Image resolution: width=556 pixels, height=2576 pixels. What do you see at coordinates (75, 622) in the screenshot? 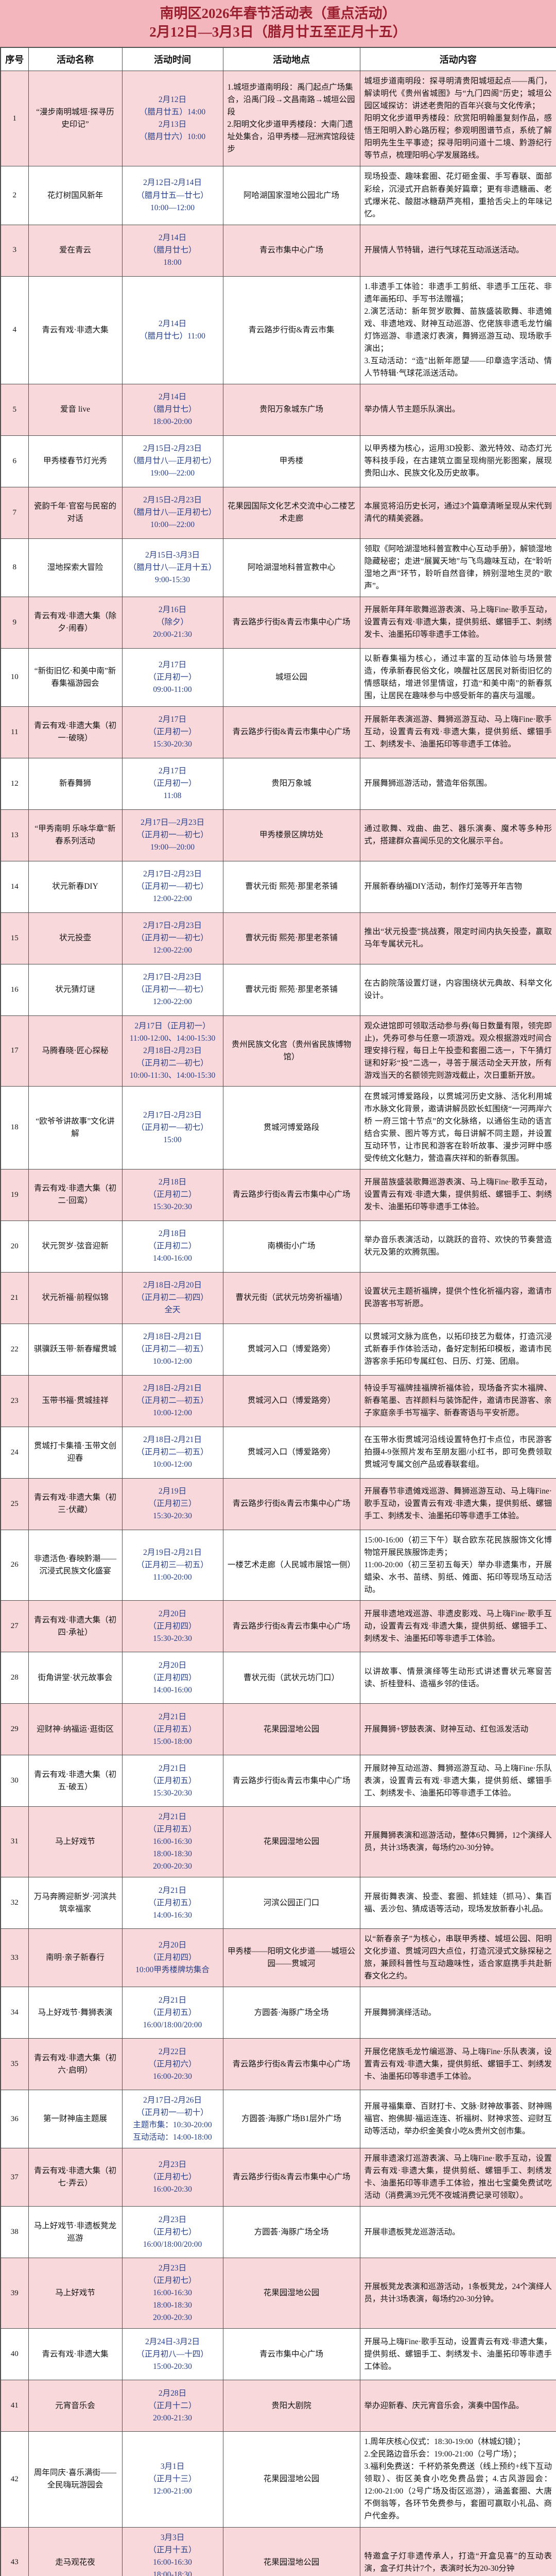
I see `activity-name-cell: 青云有戏·非遗大集（除夕·闹春）` at bounding box center [75, 622].